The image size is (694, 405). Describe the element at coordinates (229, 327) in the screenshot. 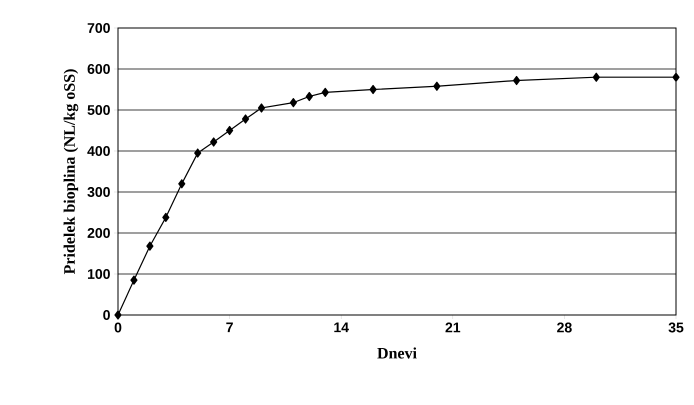

I see `x-tick-label: 7` at that location.